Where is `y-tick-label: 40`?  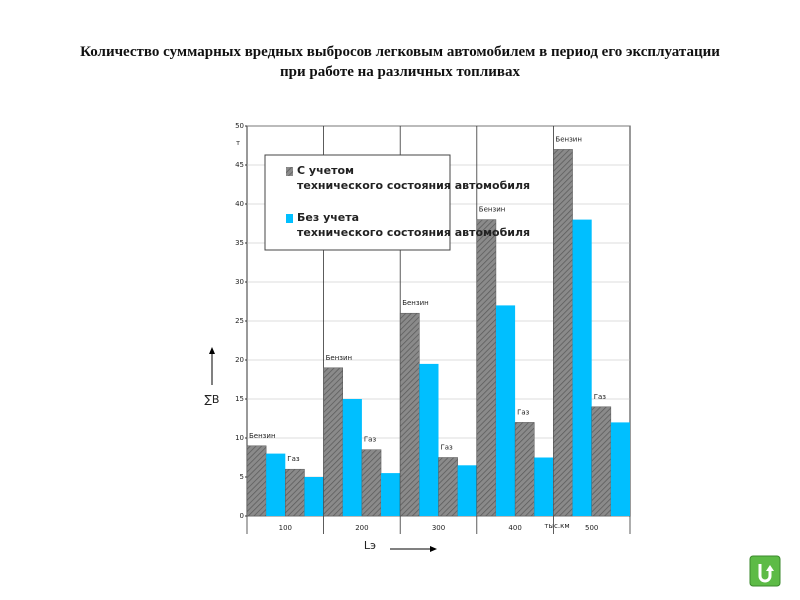 y-tick-label: 40 is located at coordinates (239, 204).